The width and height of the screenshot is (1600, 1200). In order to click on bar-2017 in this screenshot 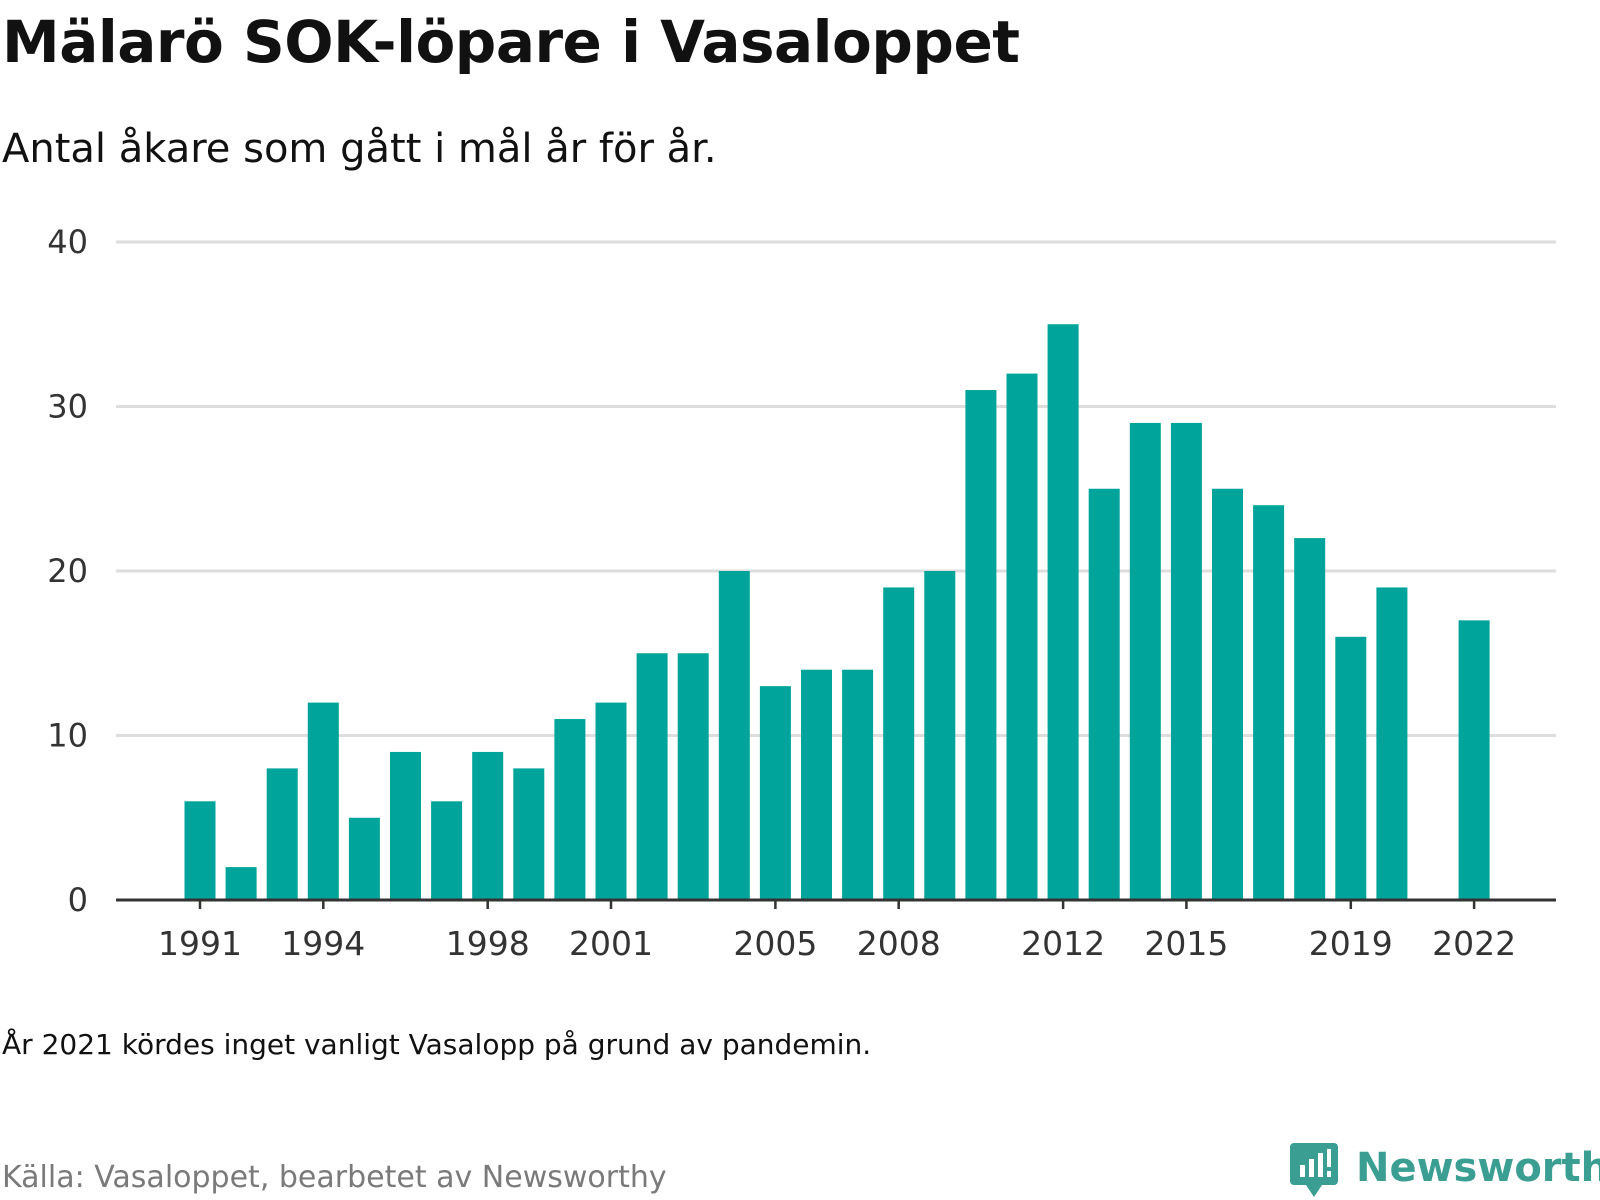, I will do `click(1269, 702)`.